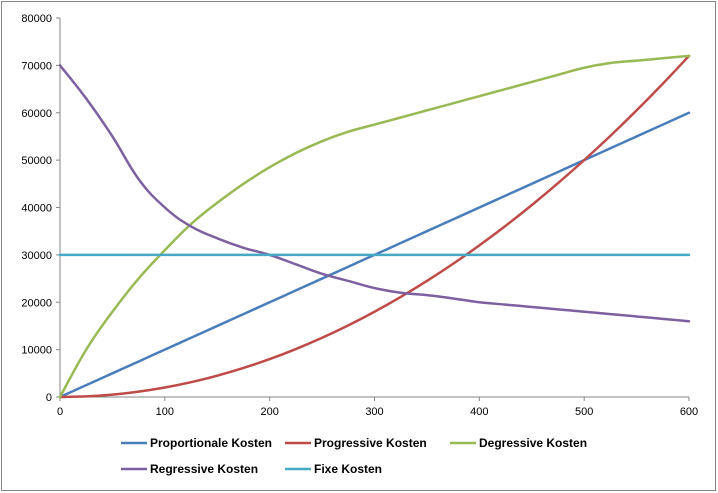 The height and width of the screenshot is (493, 718). What do you see at coordinates (36, 19) in the screenshot?
I see `y-tick-label: 80000` at bounding box center [36, 19].